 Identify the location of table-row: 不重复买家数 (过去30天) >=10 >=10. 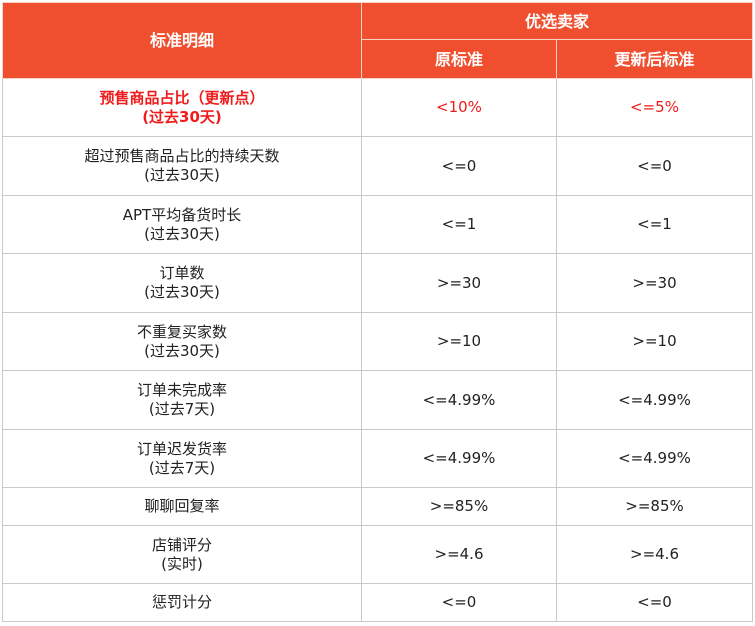
(378, 341).